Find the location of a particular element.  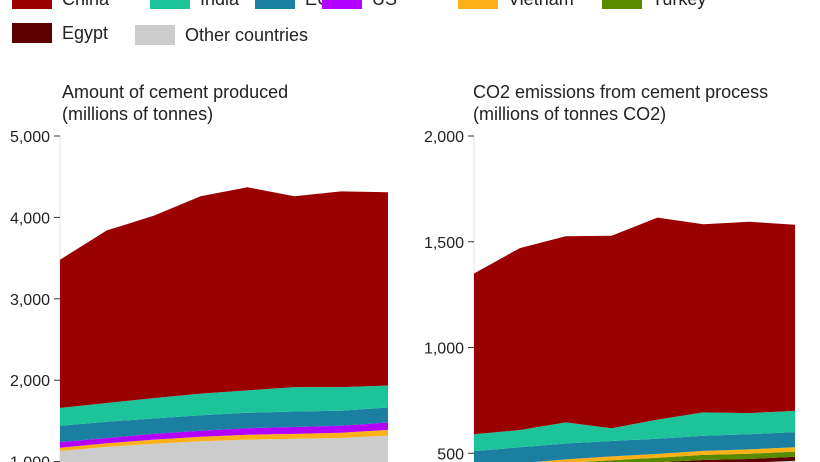

right-chart-title-line1: CO2 emissions from cement process is located at coordinates (621, 92).